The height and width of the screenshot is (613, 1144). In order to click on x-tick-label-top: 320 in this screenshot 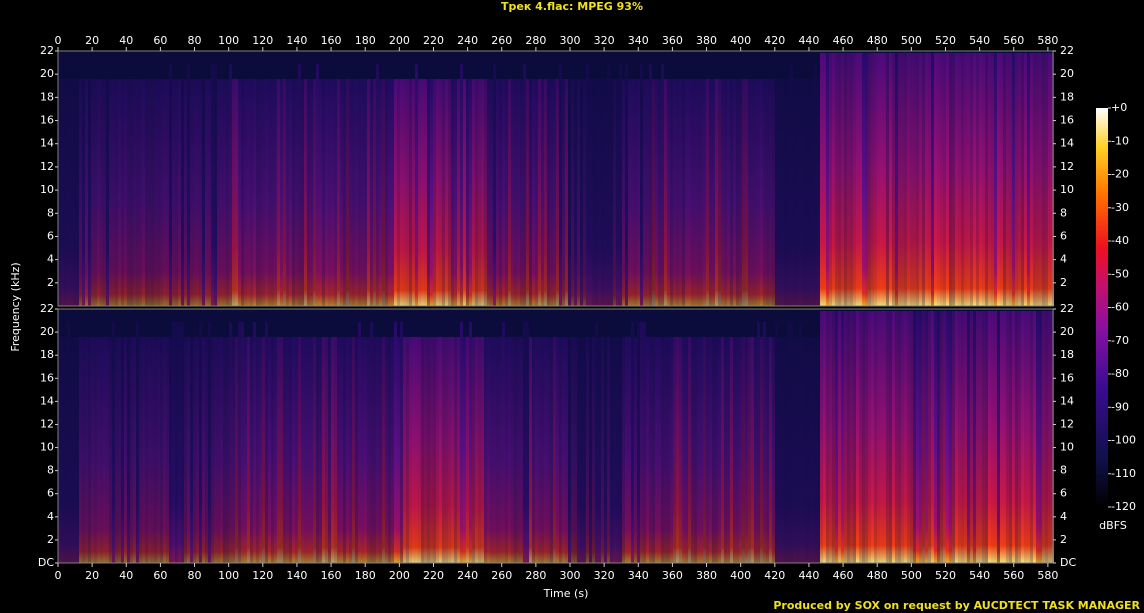, I will do `click(604, 40)`.